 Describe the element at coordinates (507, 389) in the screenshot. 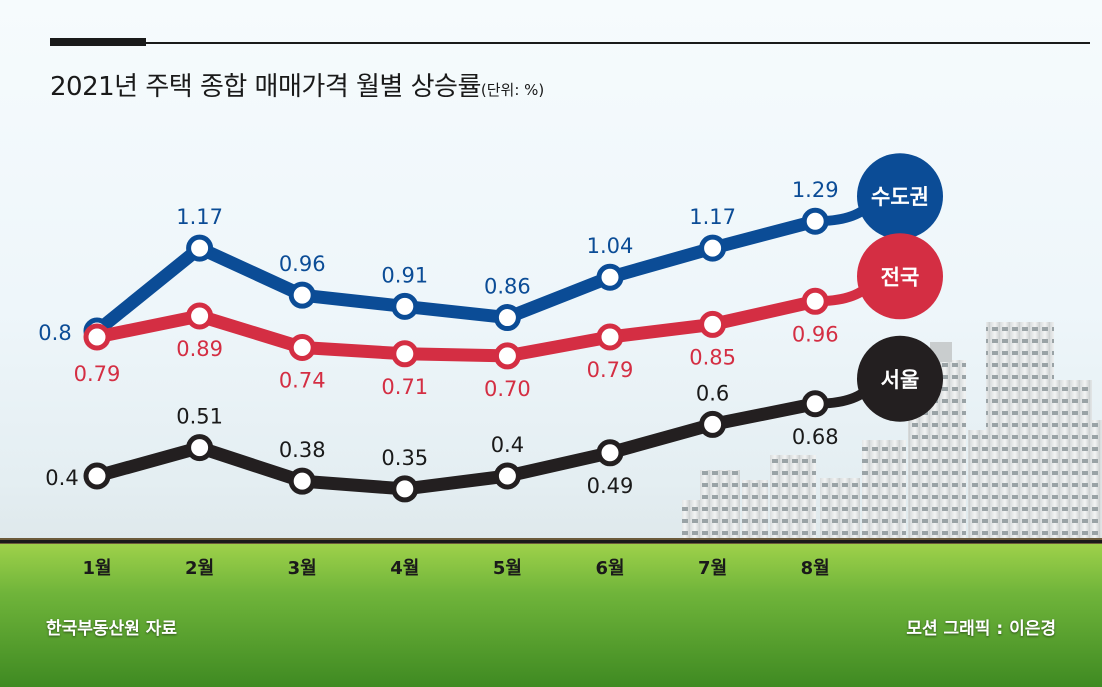

I see `data-label: 0.70` at that location.